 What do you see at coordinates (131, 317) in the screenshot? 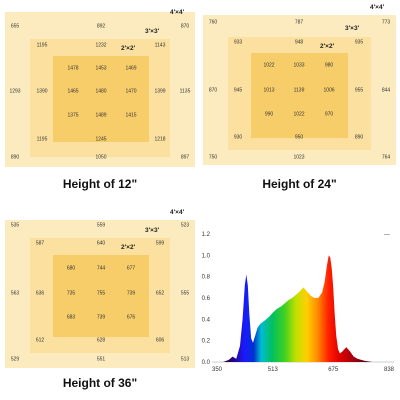
I see `value-cell: 676` at bounding box center [131, 317].